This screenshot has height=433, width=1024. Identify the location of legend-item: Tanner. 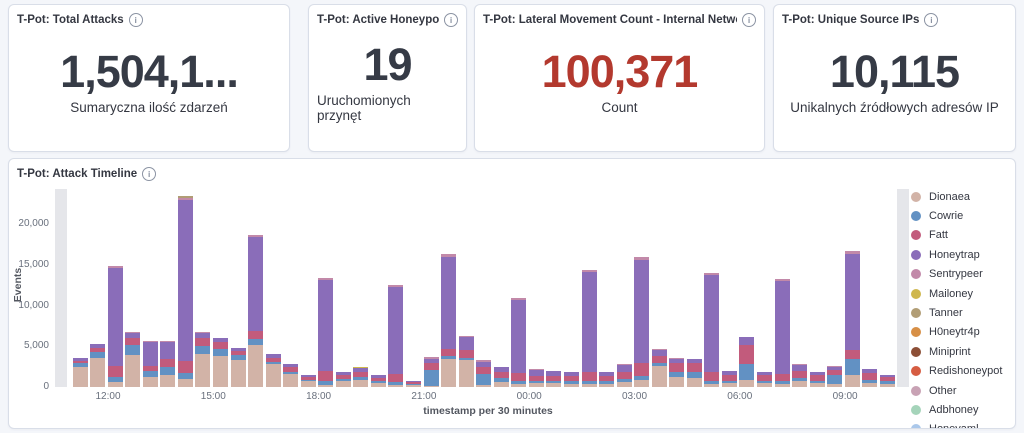
(963, 312).